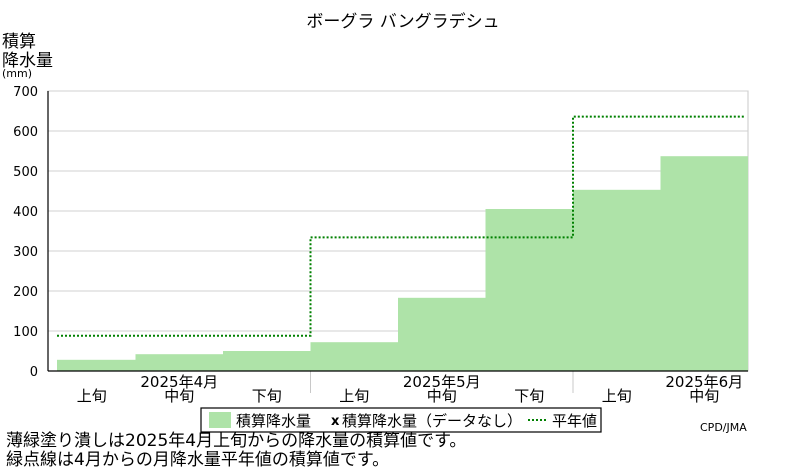 The image size is (800, 470). I want to click on y-axis-label-unit: (mm), so click(17, 73).